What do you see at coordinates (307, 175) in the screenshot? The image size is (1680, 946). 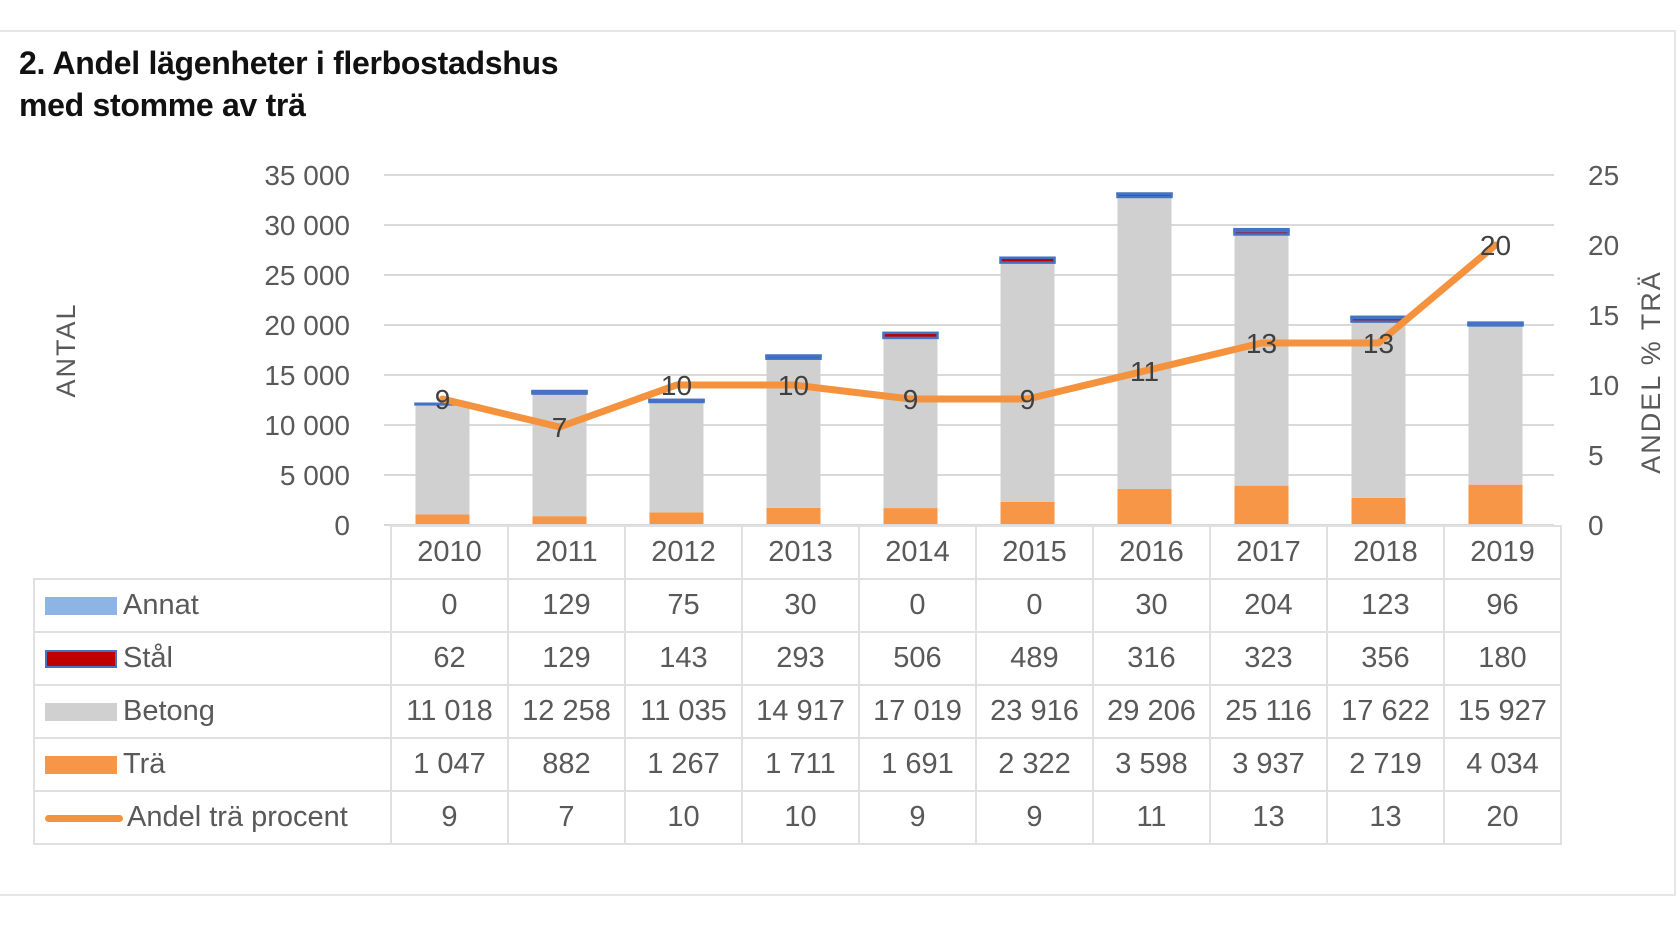 I see `y-tick-label: 35 000` at bounding box center [307, 175].